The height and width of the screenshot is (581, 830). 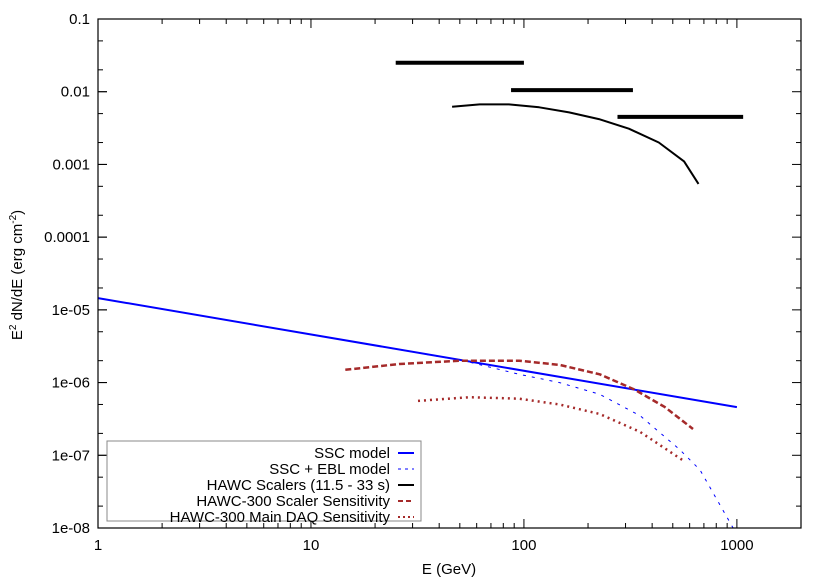 What do you see at coordinates (736, 545) in the screenshot?
I see `x-tick-label: 1000` at bounding box center [736, 545].